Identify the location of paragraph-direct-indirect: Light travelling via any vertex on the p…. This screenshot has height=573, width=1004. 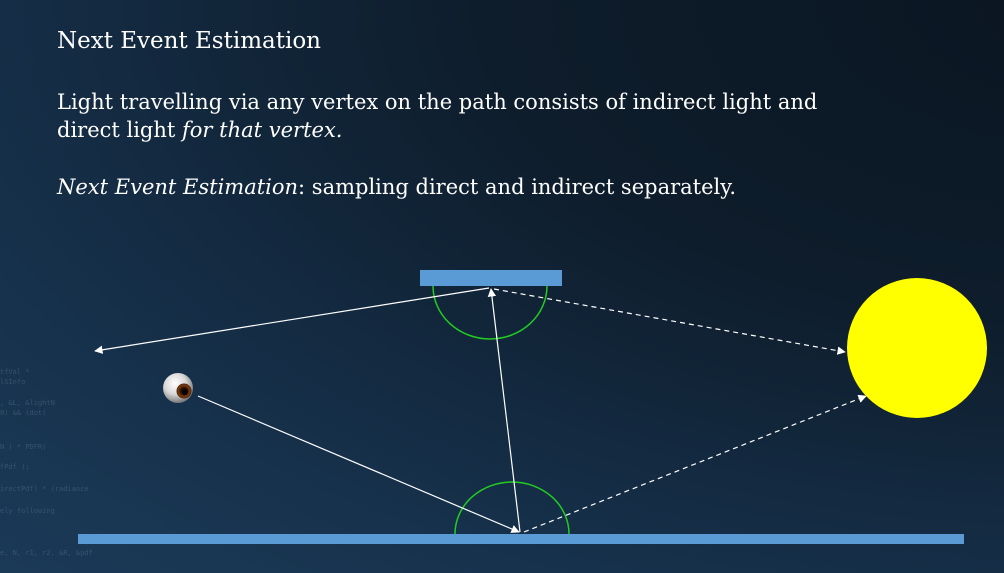
(467, 116).